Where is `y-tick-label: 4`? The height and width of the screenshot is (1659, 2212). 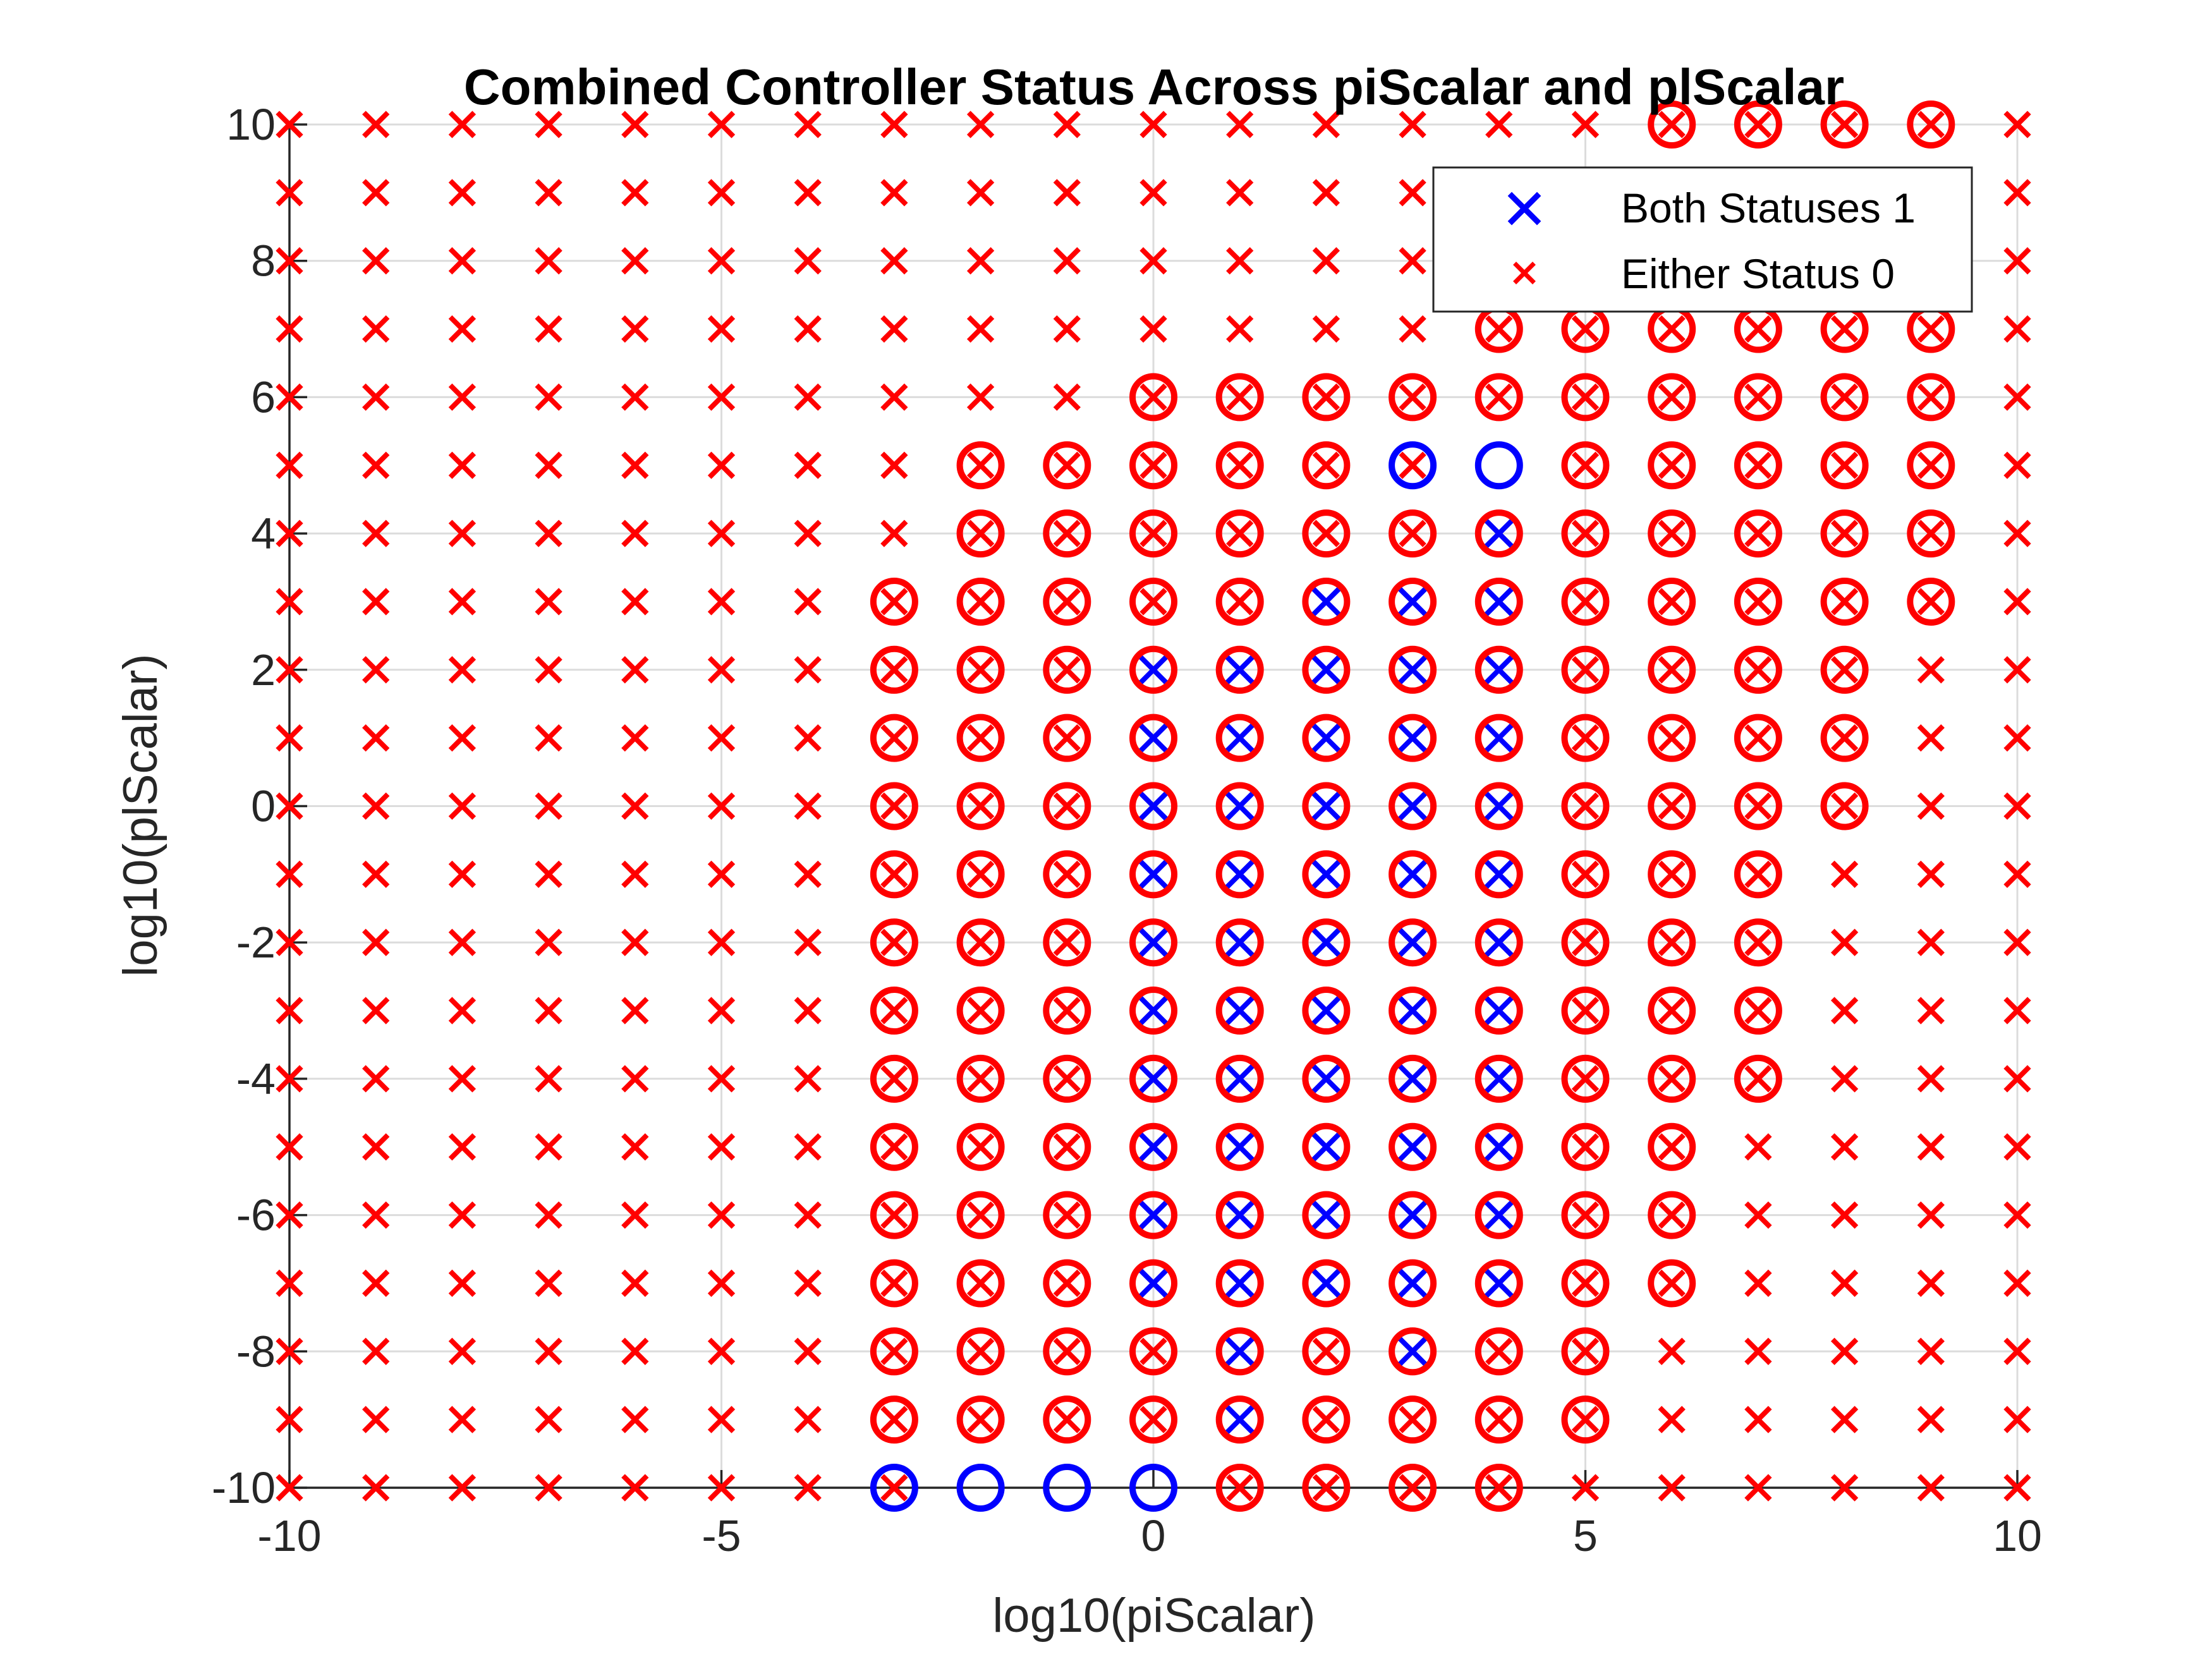
y-tick-label: 4 is located at coordinates (263, 533).